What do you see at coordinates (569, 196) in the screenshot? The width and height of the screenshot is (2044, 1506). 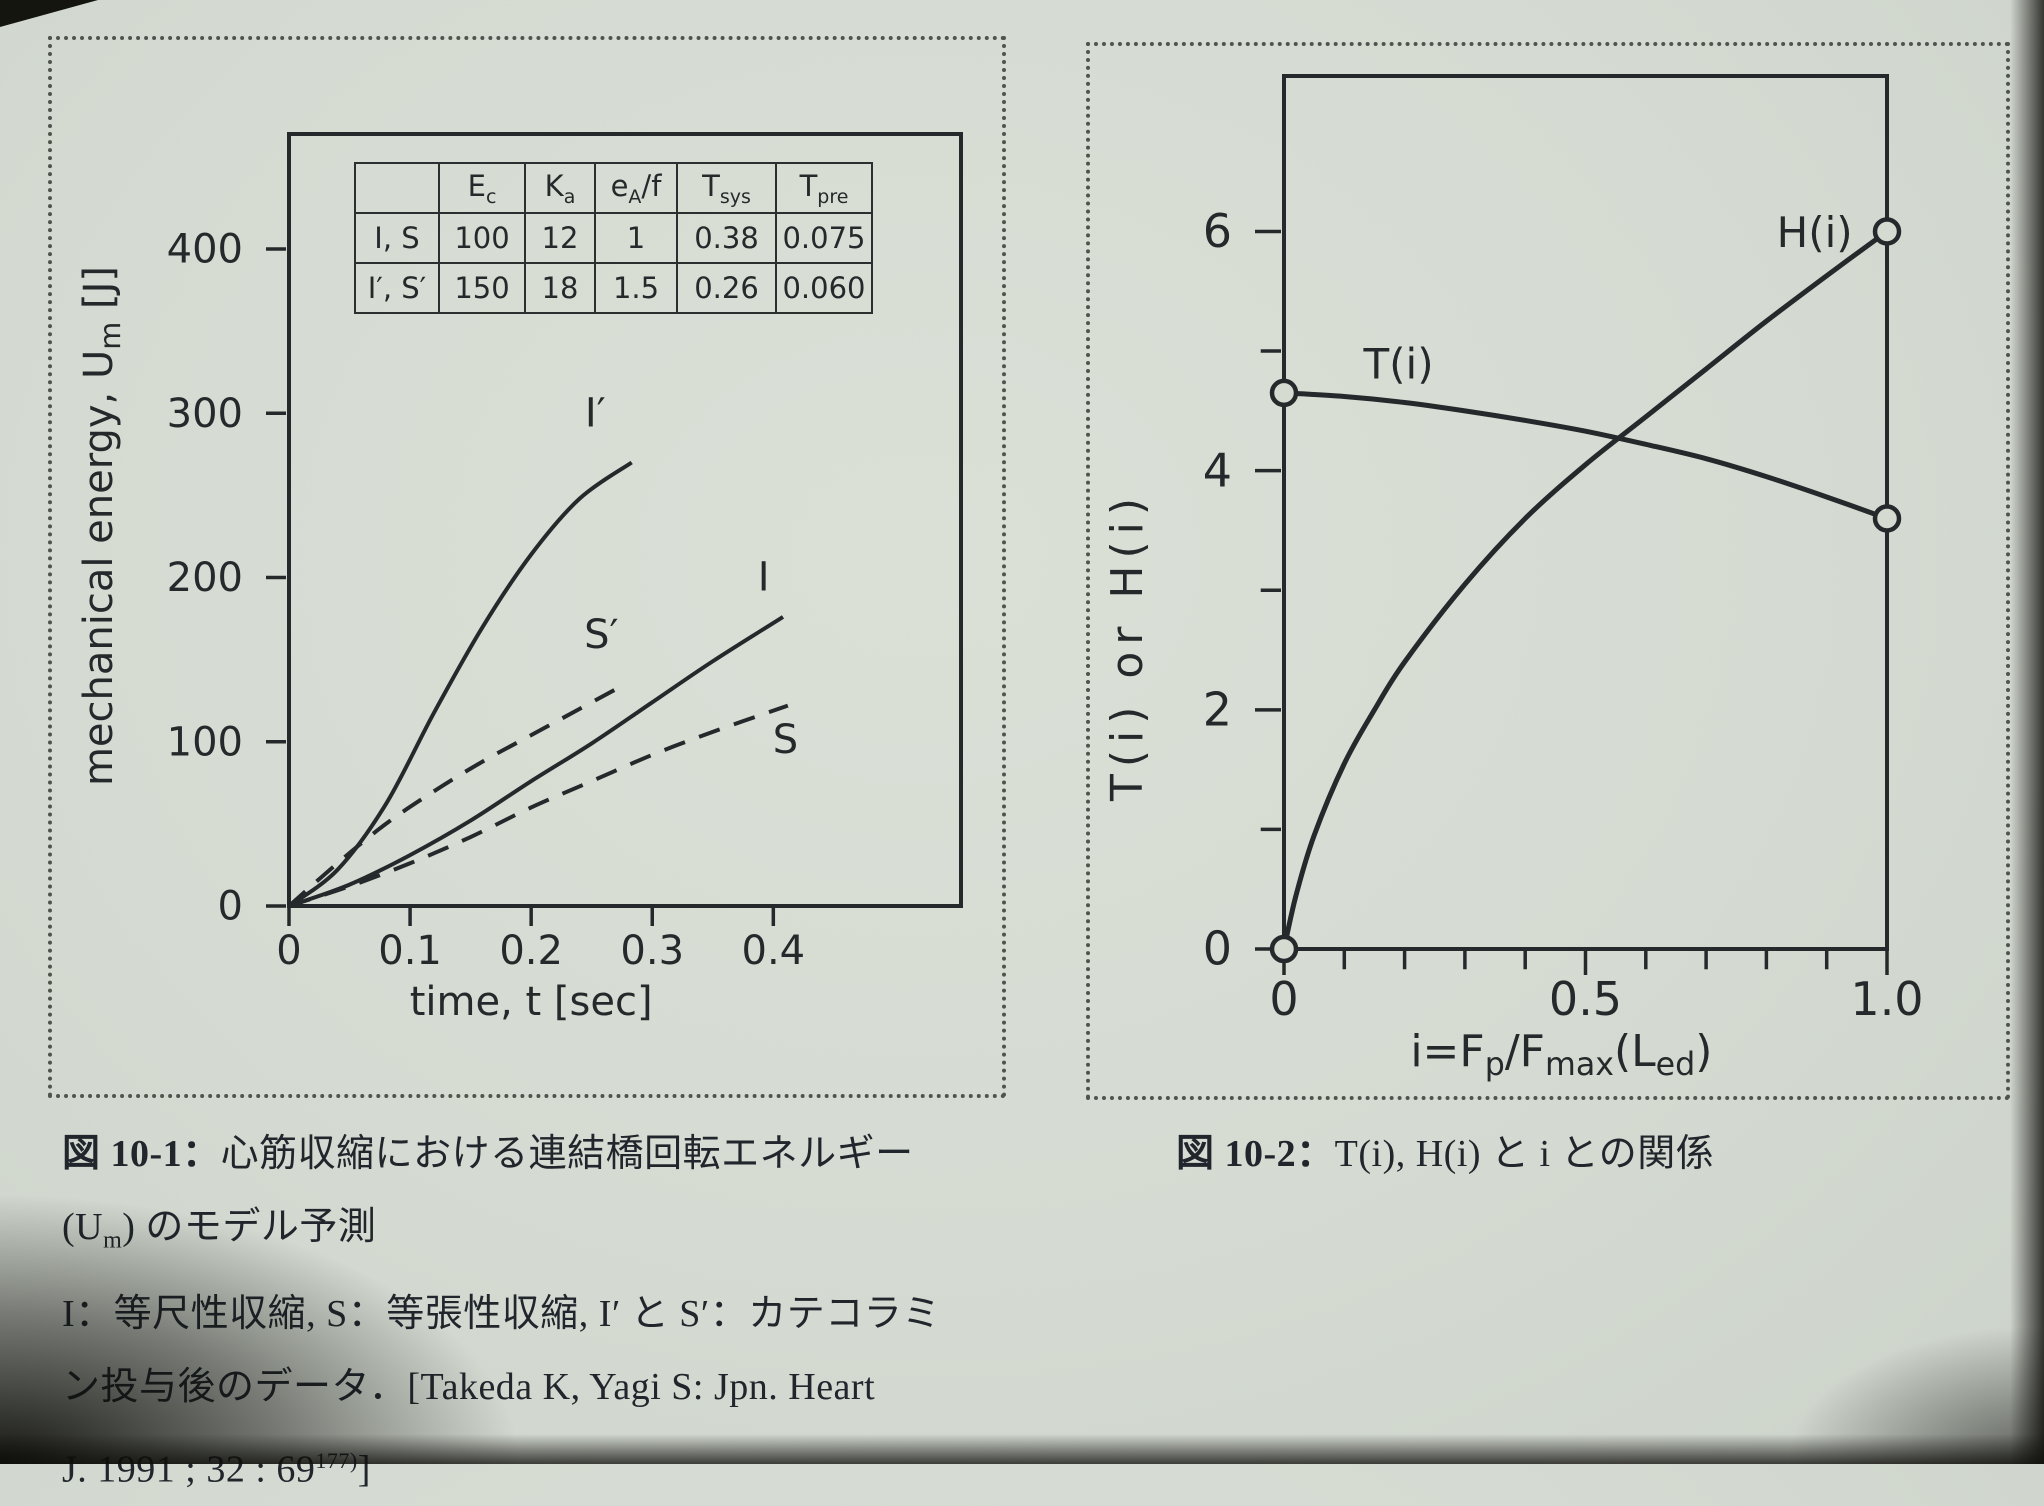 I see `text-segment: a` at bounding box center [569, 196].